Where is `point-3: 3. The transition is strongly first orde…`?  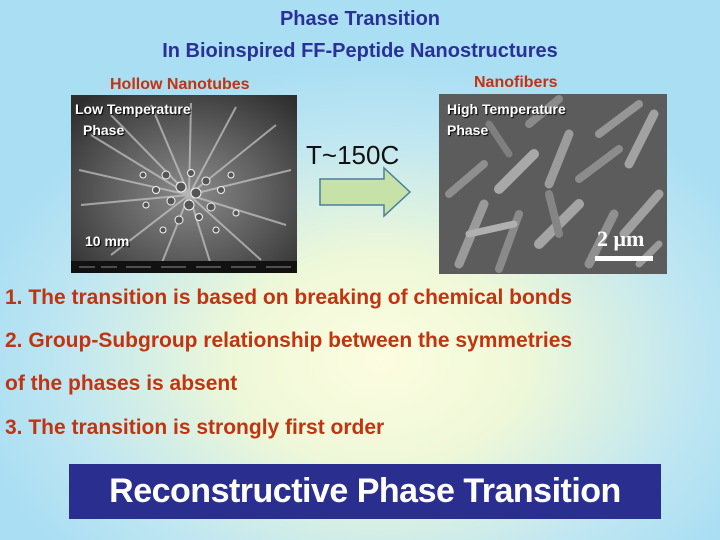 point-3: 3. The transition is strongly first orde… is located at coordinates (195, 427).